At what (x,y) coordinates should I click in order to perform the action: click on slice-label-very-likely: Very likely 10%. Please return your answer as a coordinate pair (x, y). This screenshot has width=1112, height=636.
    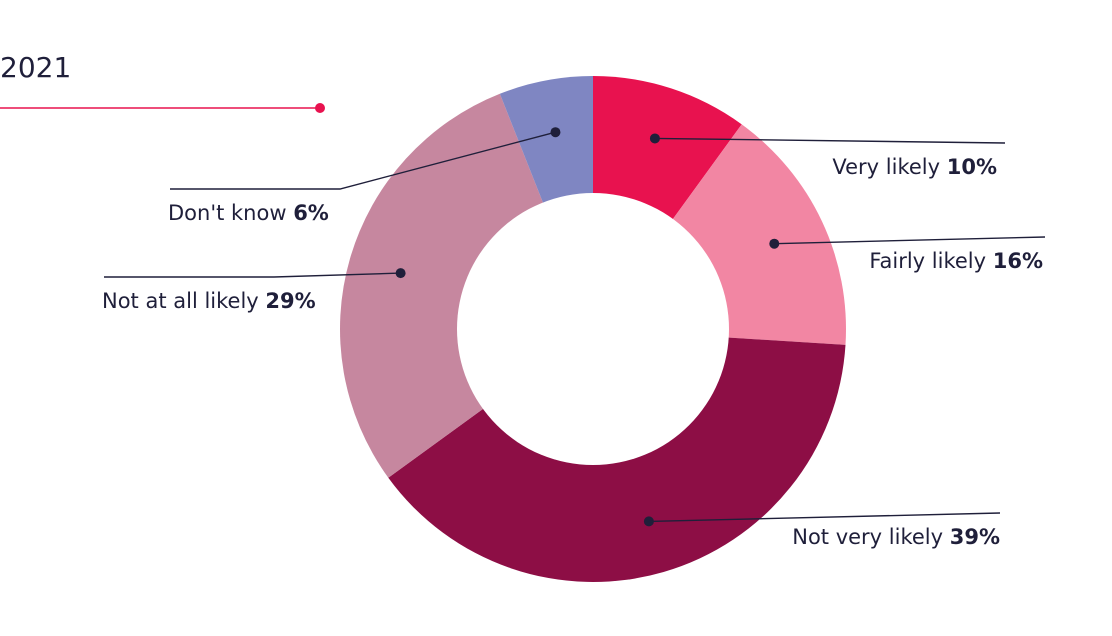
    Looking at the image, I should click on (914, 167).